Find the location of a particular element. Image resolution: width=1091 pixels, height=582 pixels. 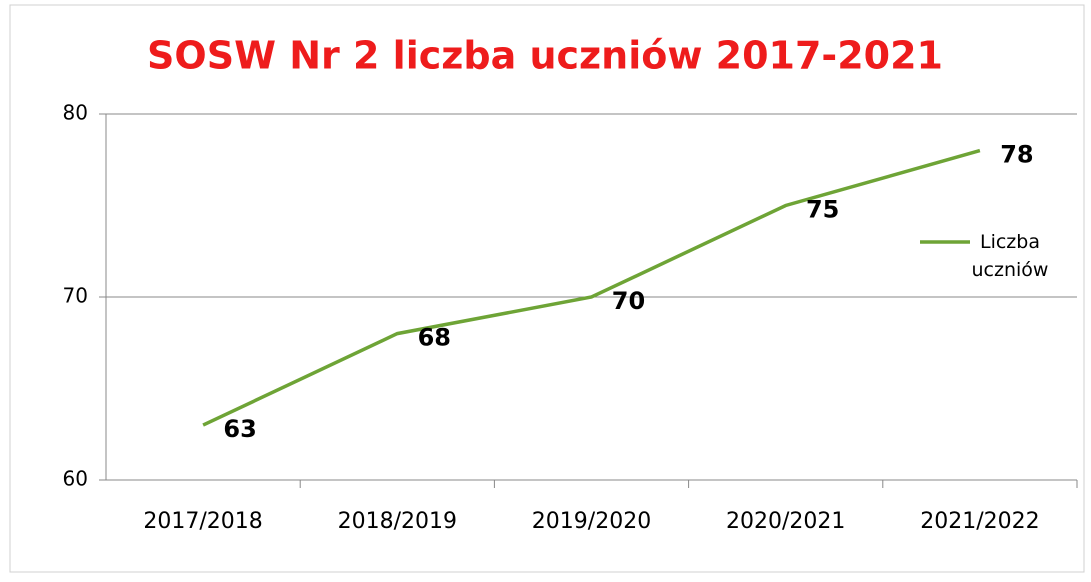

chart-title: SOSW Nr 2 liczba uczniów 2017-2021 is located at coordinates (545, 56).